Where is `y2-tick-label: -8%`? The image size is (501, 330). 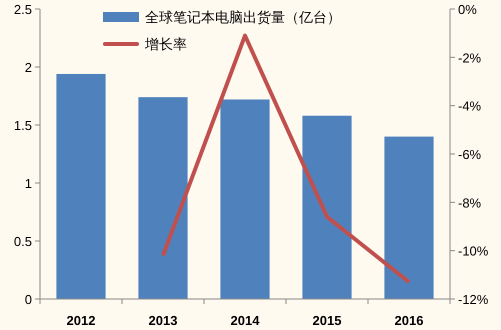 y2-tick-label: -8% is located at coordinates (470, 202).